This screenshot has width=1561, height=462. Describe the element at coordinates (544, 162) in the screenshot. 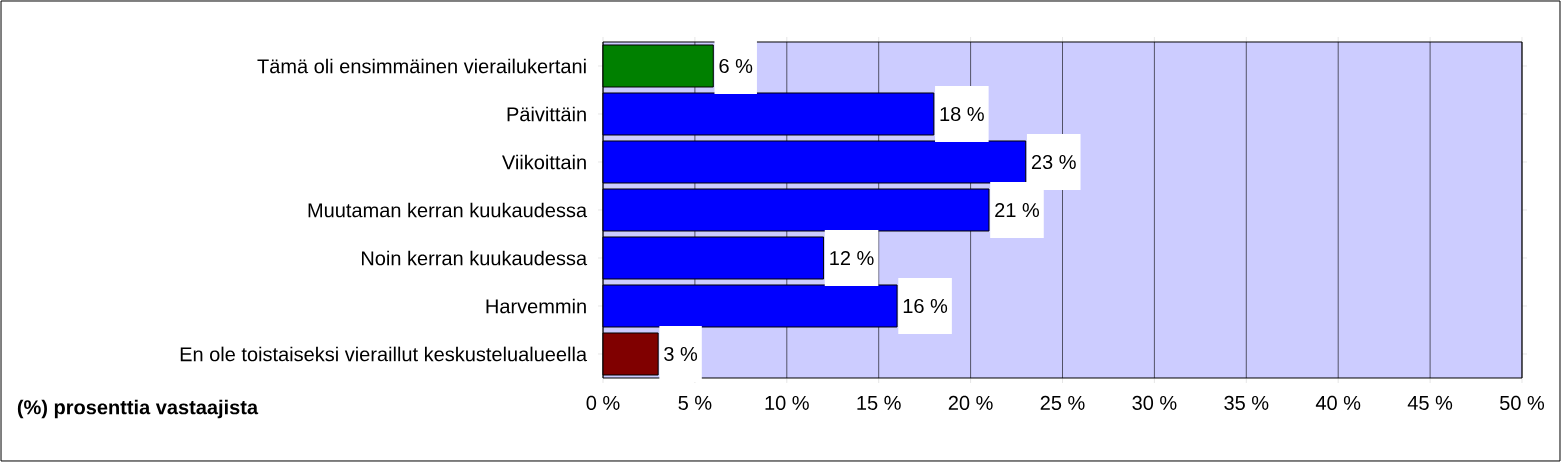

I see `y-tick-label: Viikoittain` at that location.